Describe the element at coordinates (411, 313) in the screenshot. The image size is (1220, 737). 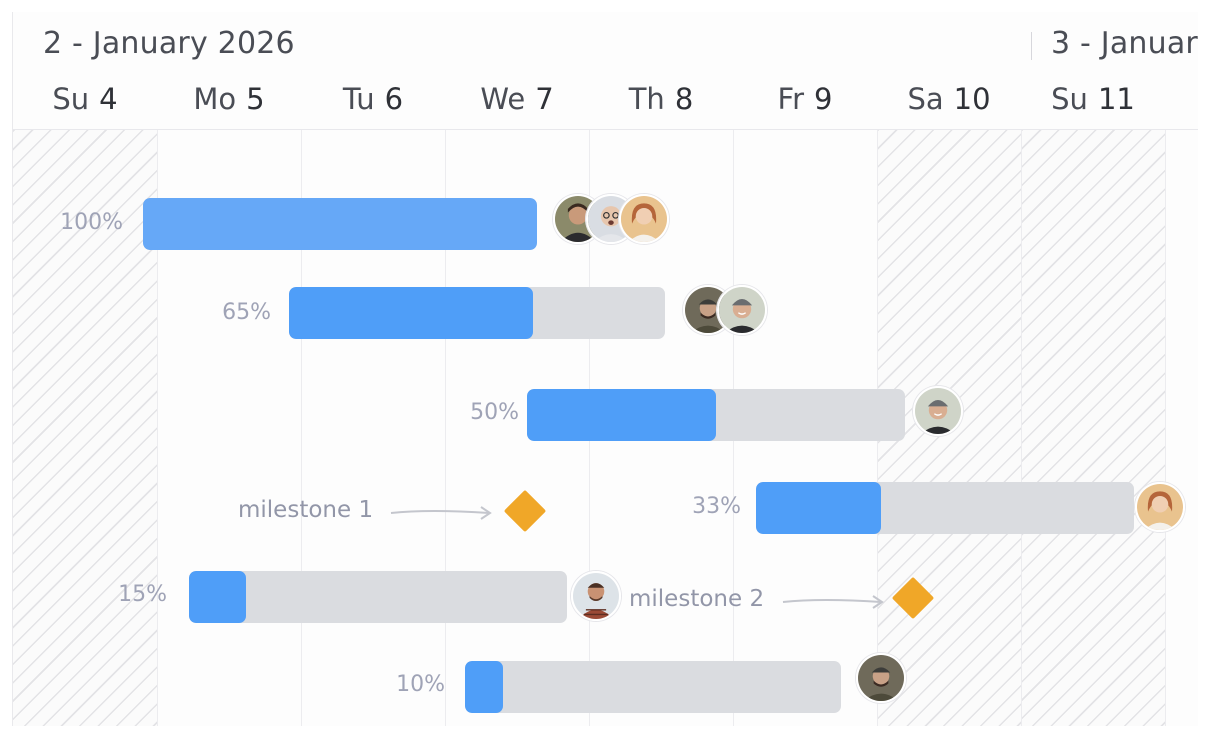
I see `task-2-progress-fill` at that location.